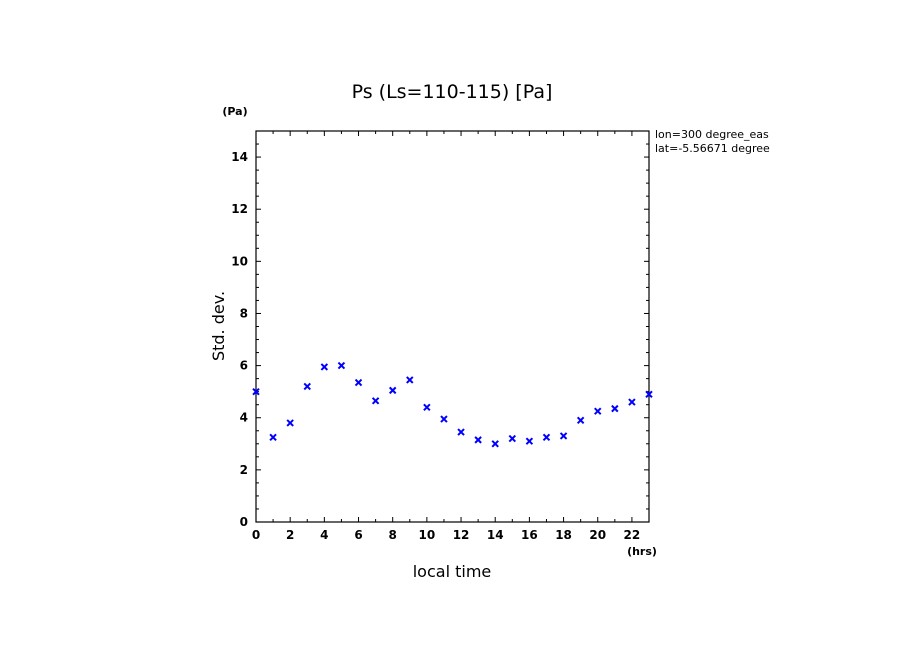 This screenshot has width=904, height=654. Describe the element at coordinates (712, 134) in the screenshot. I see `annotation-lon: lon=300 degree_eas` at that location.